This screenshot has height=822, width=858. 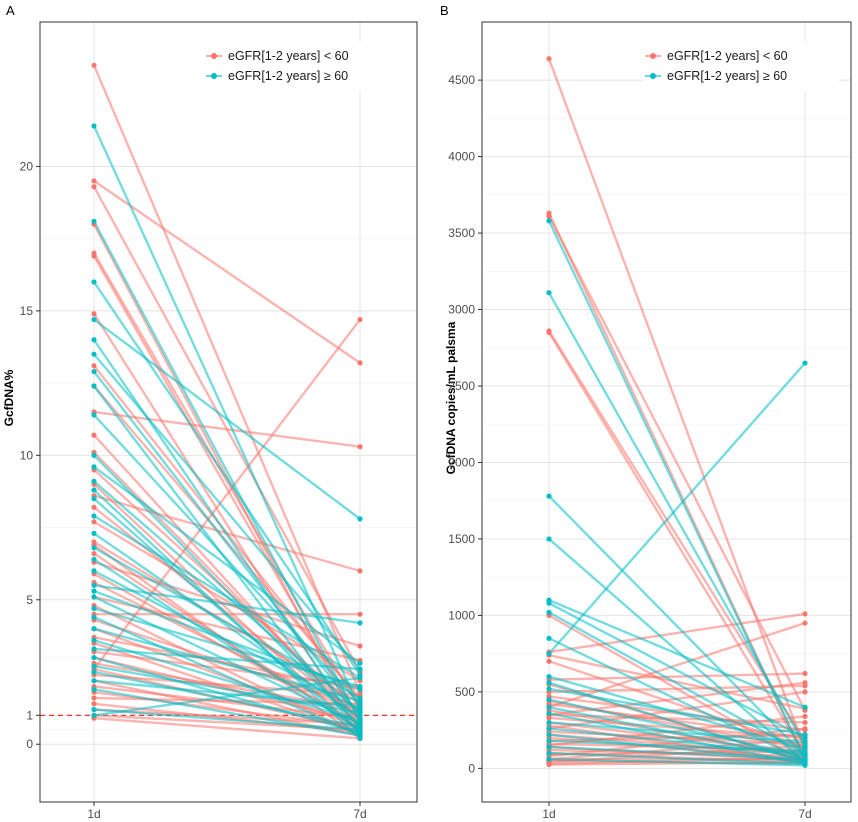 What do you see at coordinates (10, 10) in the screenshot?
I see `panel-a-letter: A` at bounding box center [10, 10].